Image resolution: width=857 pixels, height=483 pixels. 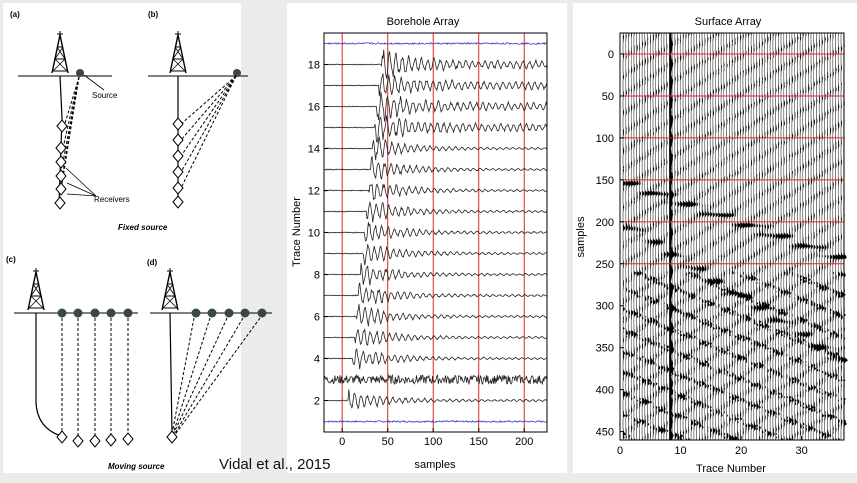 I want to click on schematic-a: (a) Source Receivers, so click(x=70, y=110).